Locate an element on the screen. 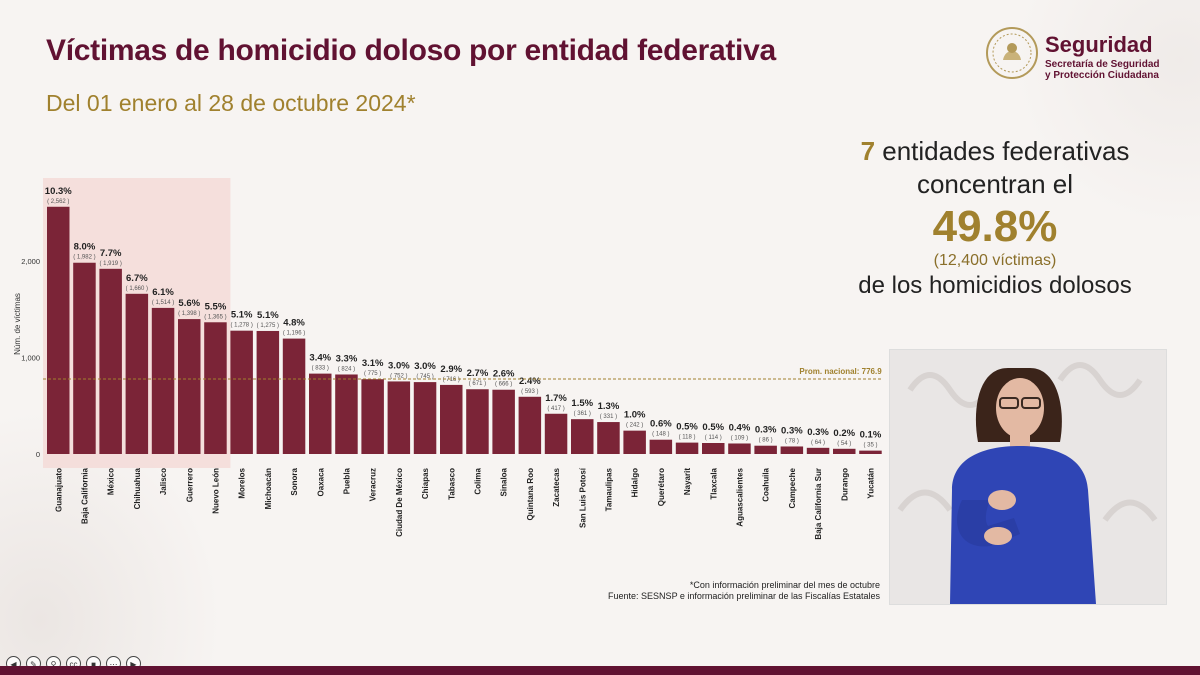 The image size is (1200, 675). bar-value-label: ( 118 ) is located at coordinates (687, 438).